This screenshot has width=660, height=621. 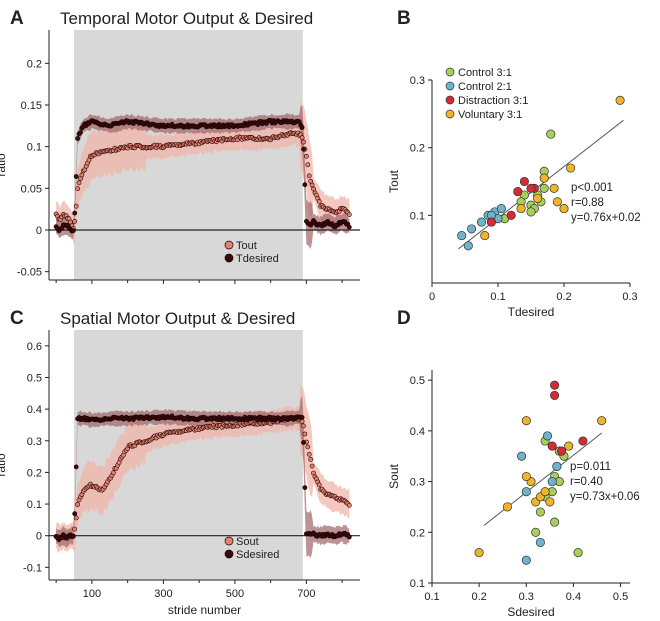 What do you see at coordinates (531, 312) in the screenshot?
I see `x-axis-label: Tdesired` at bounding box center [531, 312].